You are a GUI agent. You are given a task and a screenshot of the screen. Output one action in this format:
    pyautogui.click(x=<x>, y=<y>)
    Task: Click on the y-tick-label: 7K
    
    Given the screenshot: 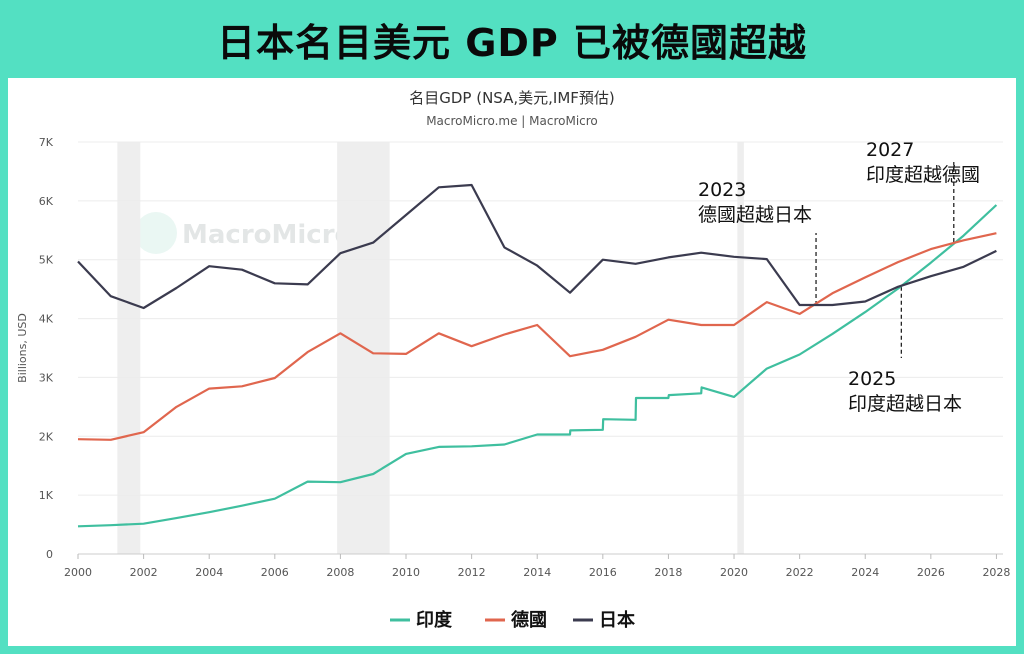 What is the action you would take?
    pyautogui.click(x=46, y=142)
    